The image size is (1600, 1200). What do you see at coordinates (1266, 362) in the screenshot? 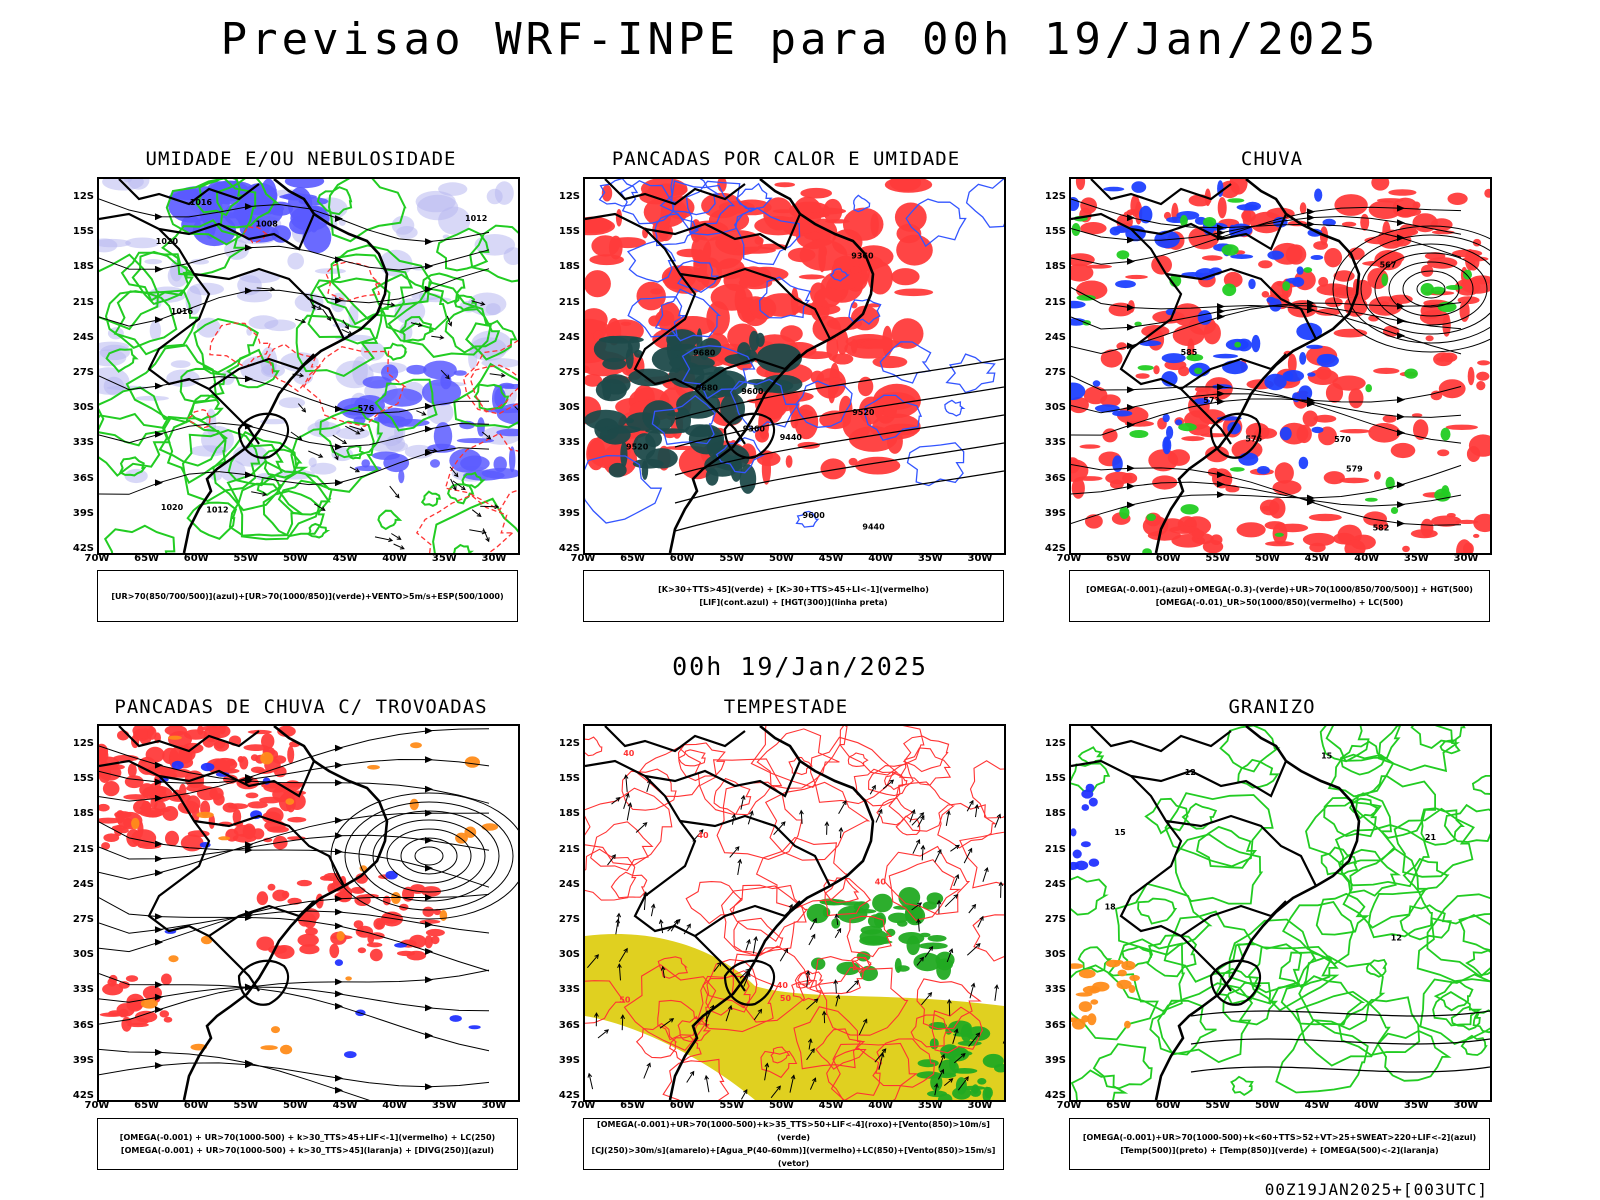
I see `hgt500-lines` at bounding box center [1266, 362].